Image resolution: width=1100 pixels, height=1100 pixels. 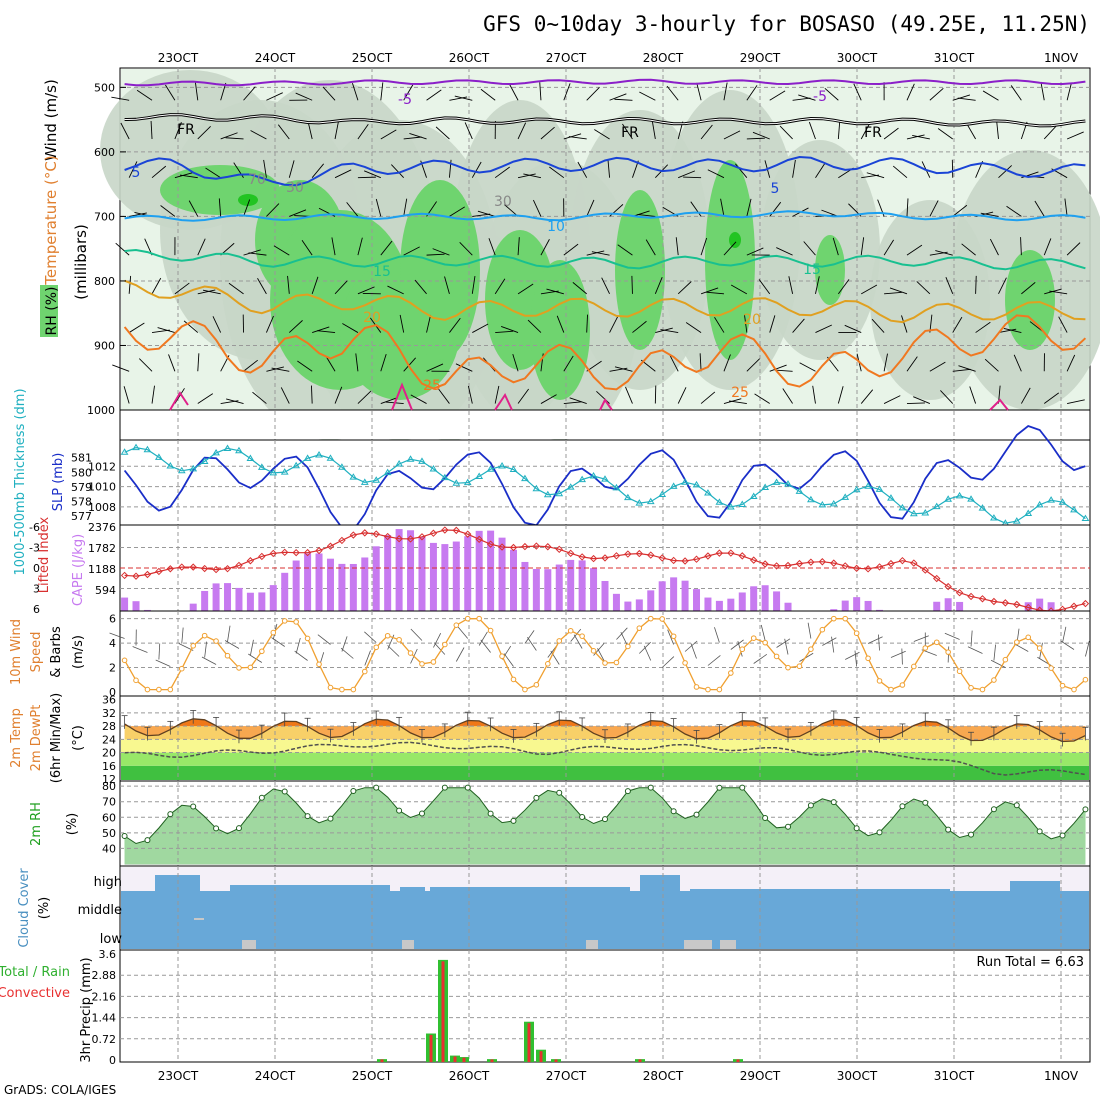 I want to click on contour-label: FR, so click(x=630, y=133).